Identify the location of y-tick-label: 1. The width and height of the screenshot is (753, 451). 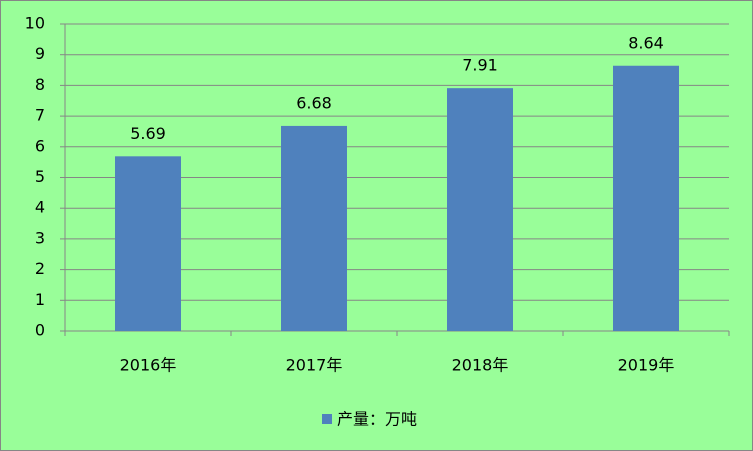
(40, 299).